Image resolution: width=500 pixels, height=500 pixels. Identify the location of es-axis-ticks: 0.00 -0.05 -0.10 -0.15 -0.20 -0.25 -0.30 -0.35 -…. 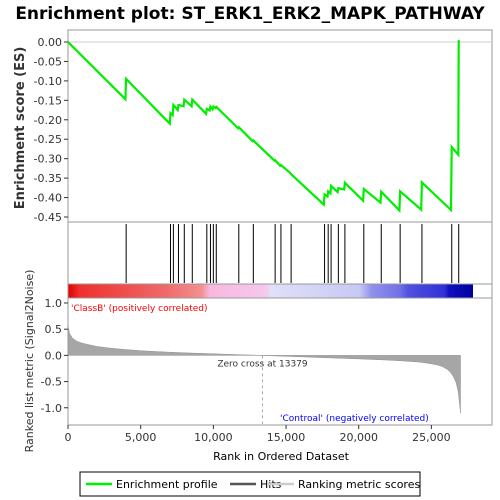
(51, 130).